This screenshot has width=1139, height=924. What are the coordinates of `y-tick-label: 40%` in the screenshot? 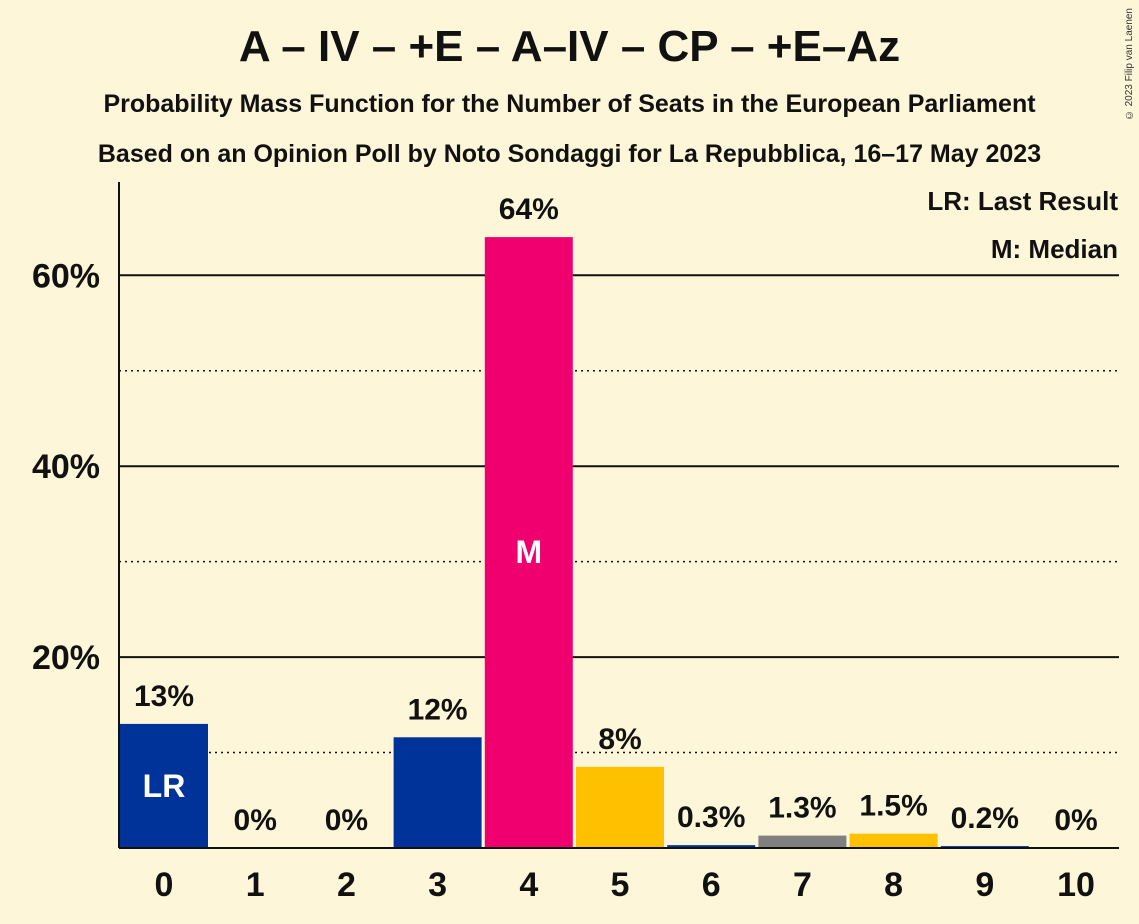 It's located at (66, 467).